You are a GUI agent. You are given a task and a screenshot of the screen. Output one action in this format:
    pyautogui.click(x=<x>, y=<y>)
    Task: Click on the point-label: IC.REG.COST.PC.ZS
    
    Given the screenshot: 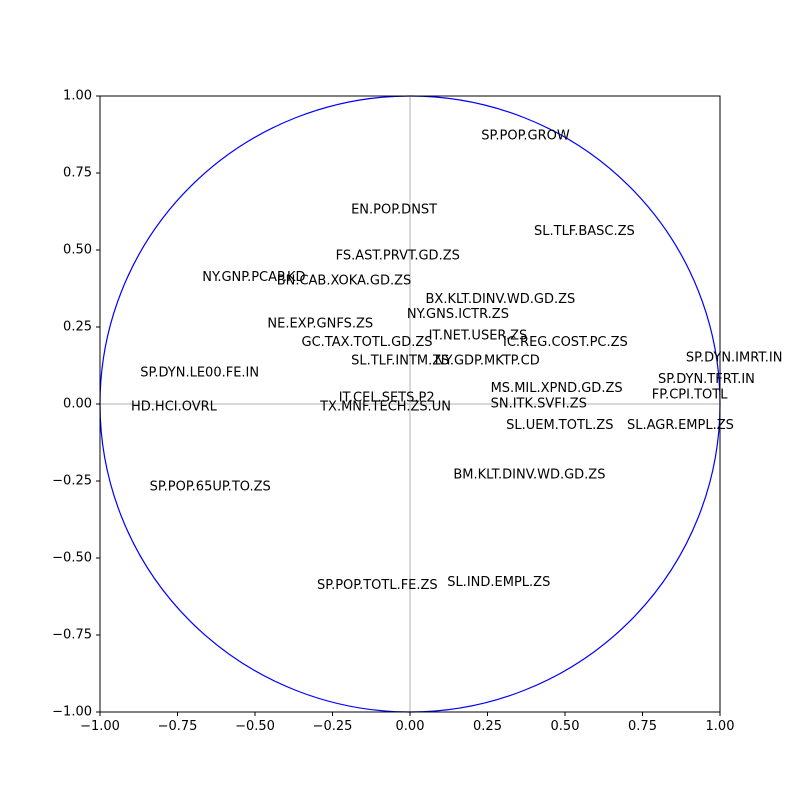 What is the action you would take?
    pyautogui.click(x=565, y=342)
    